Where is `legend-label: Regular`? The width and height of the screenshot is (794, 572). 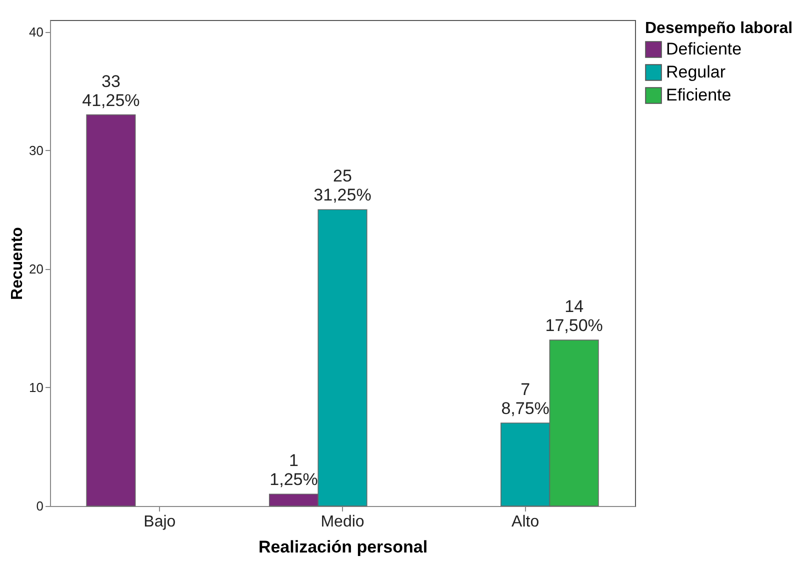
legend-label: Regular is located at coordinates (696, 72).